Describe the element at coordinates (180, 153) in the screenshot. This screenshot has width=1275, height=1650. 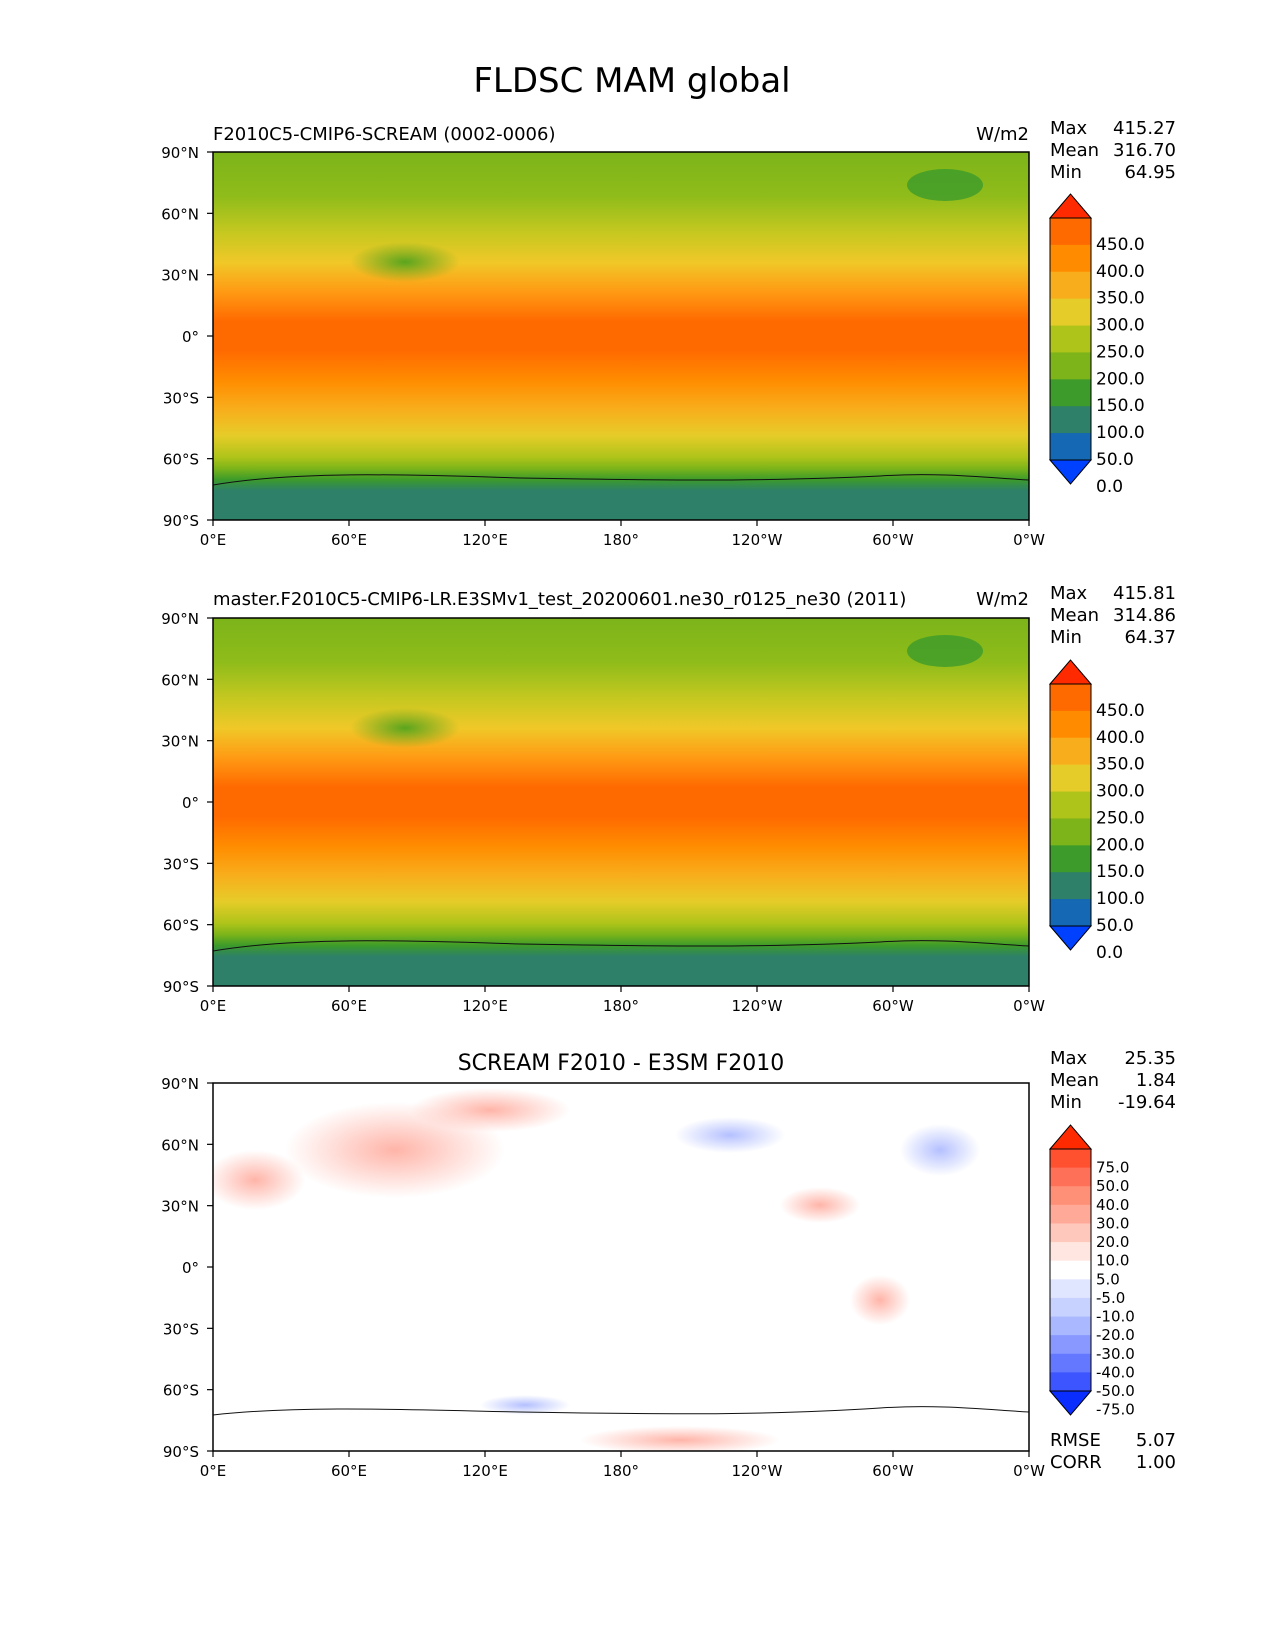
I see `lat-tick-label: 90°N` at that location.